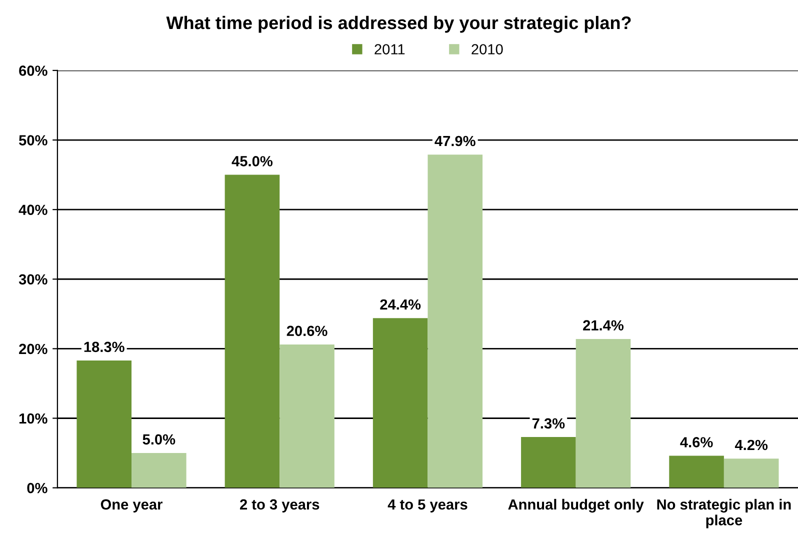 The height and width of the screenshot is (542, 798). What do you see at coordinates (131, 506) in the screenshot?
I see `x-tick-label: One year` at bounding box center [131, 506].